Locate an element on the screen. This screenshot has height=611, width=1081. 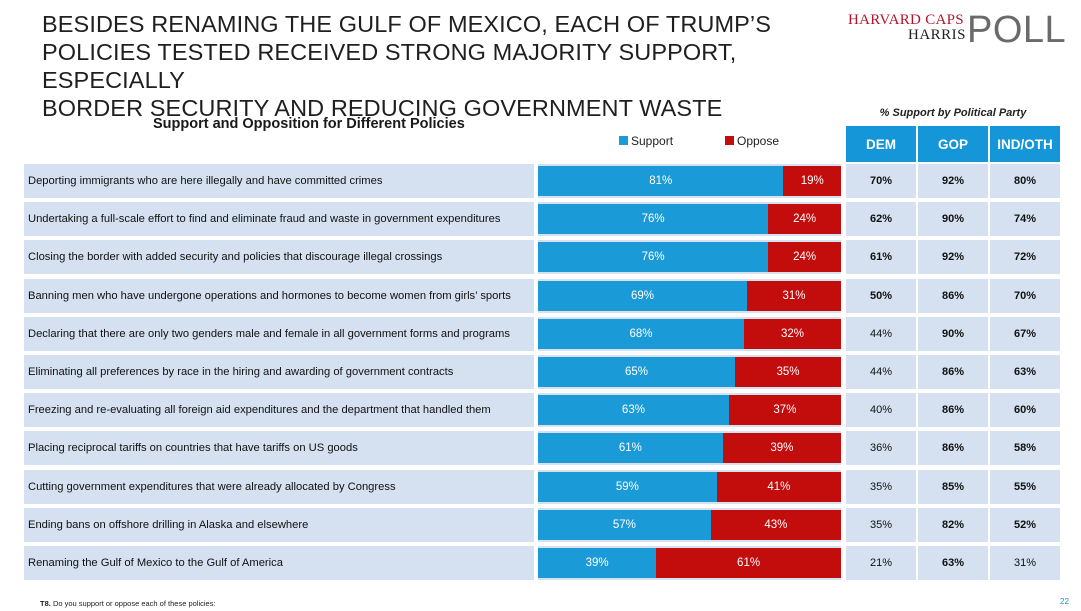
bar-support: 57% is located at coordinates (624, 525).